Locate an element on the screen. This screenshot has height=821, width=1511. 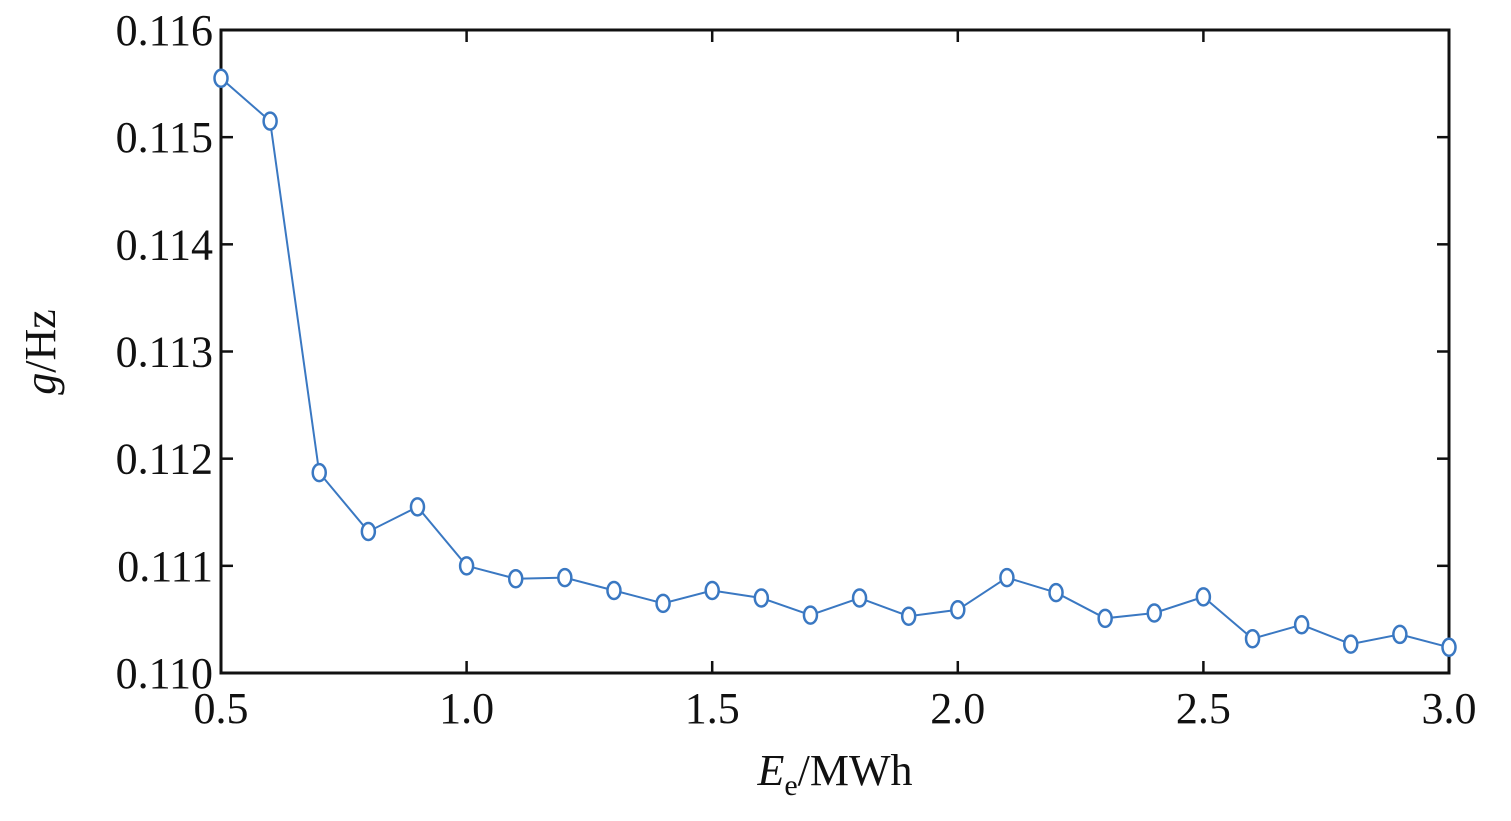
y-axis-symbol: g is located at coordinates (40, 384).